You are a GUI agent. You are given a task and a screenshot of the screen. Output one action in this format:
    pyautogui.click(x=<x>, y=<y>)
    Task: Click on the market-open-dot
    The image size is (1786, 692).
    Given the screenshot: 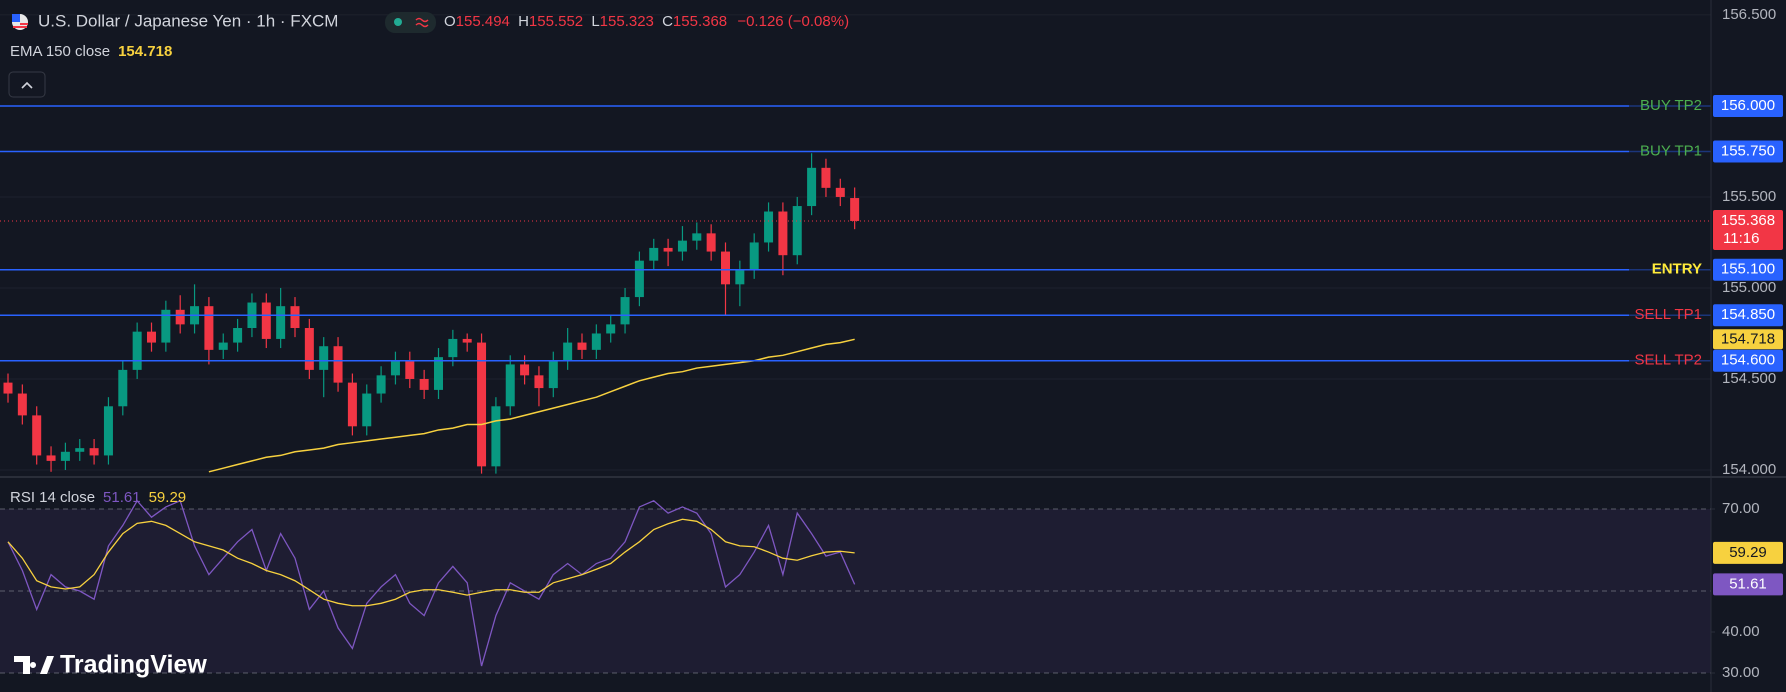 What is the action you would take?
    pyautogui.click(x=398, y=22)
    